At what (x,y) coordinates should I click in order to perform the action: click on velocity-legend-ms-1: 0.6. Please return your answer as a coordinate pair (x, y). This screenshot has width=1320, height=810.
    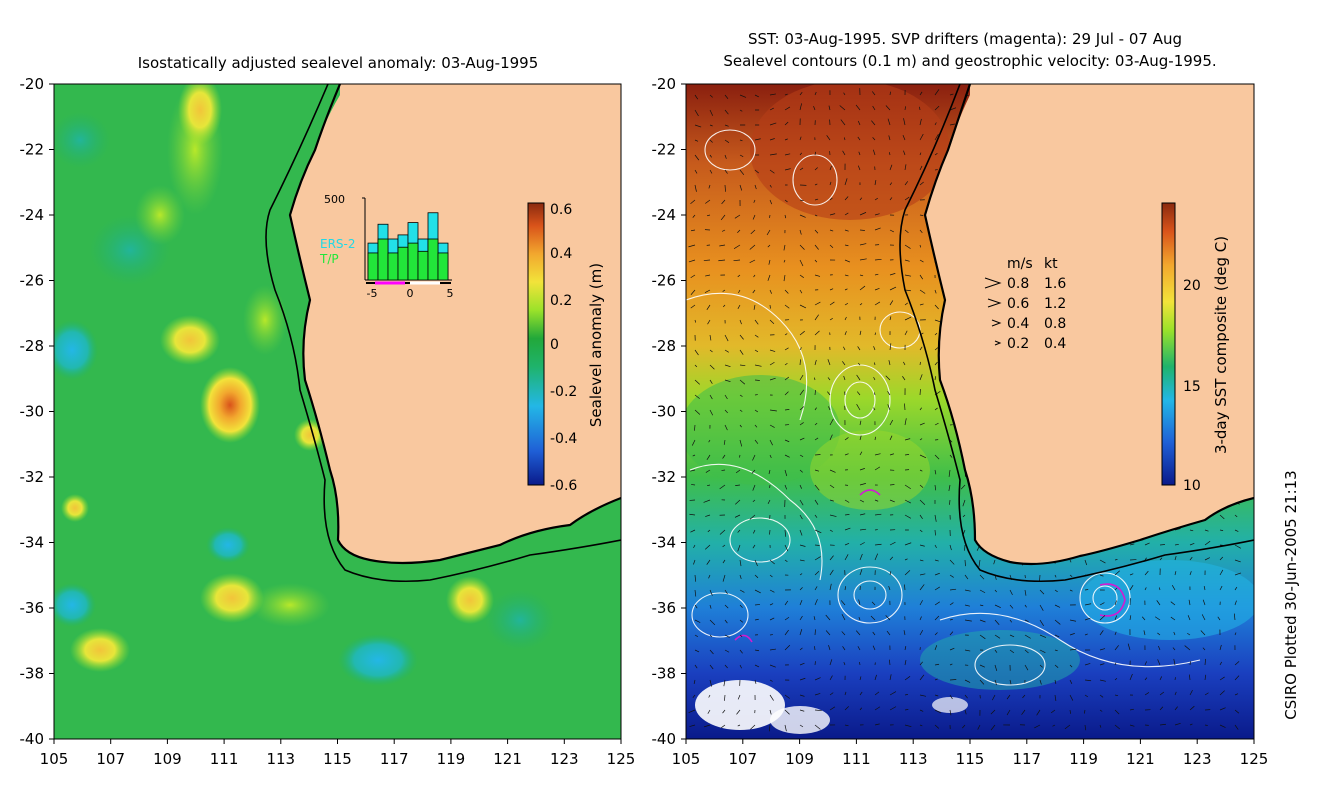
    Looking at the image, I should click on (1018, 304).